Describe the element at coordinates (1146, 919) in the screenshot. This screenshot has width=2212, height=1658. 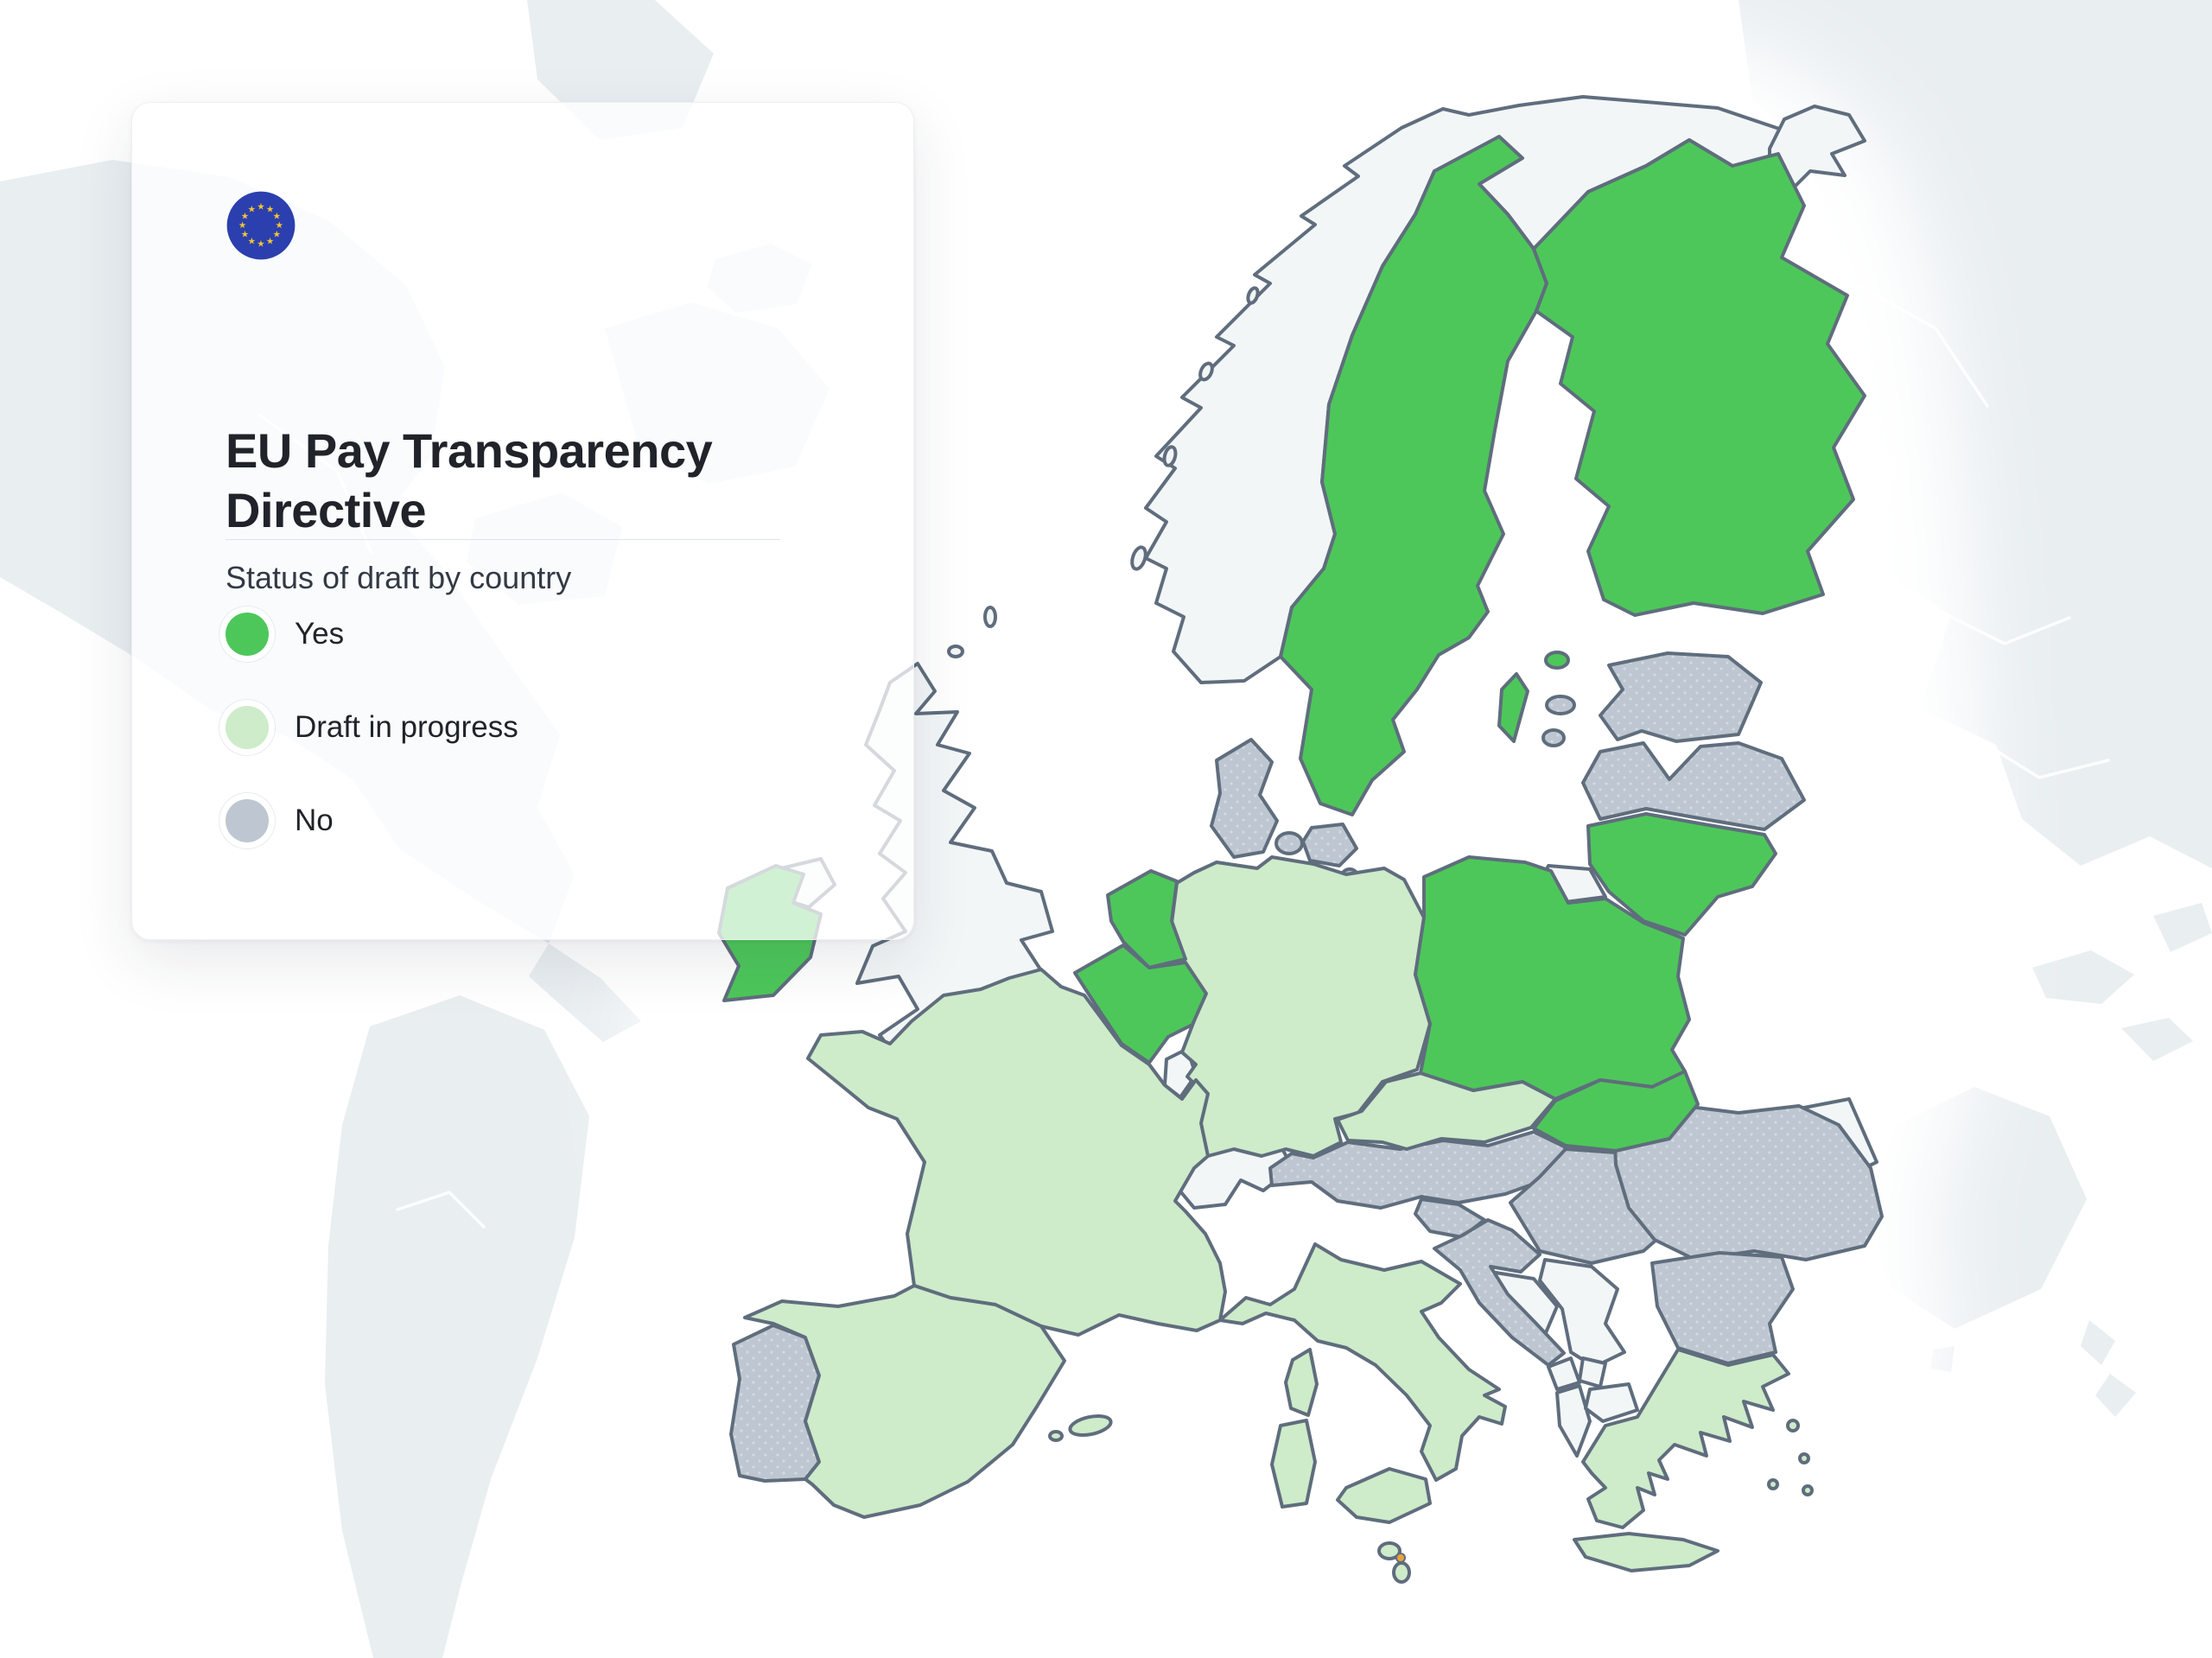
I see `country-netherlands` at that location.